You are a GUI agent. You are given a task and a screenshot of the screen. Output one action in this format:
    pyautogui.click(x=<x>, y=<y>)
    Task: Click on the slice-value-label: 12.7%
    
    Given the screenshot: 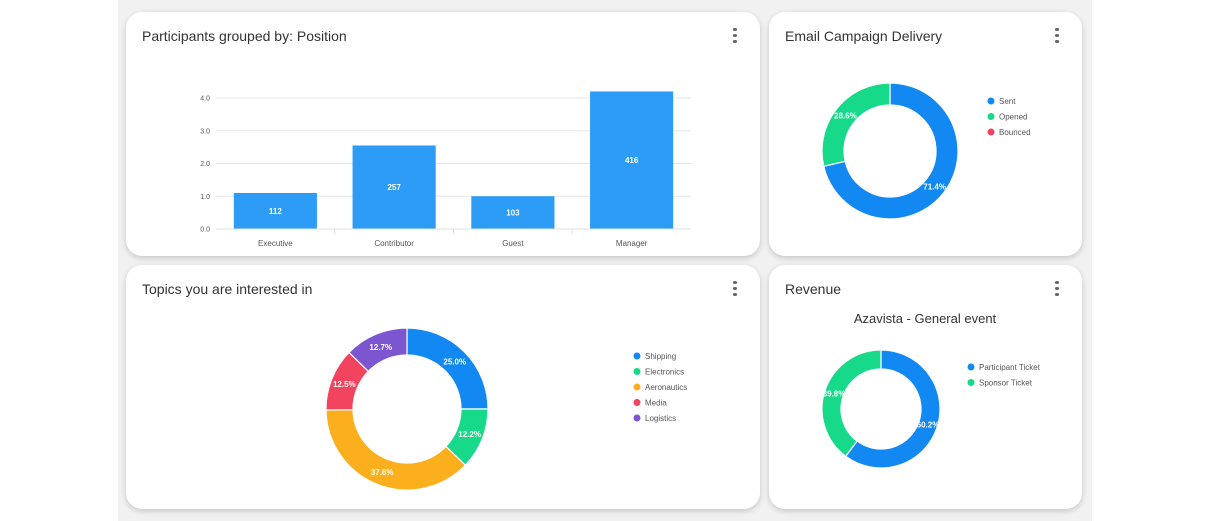 What is the action you would take?
    pyautogui.click(x=380, y=347)
    